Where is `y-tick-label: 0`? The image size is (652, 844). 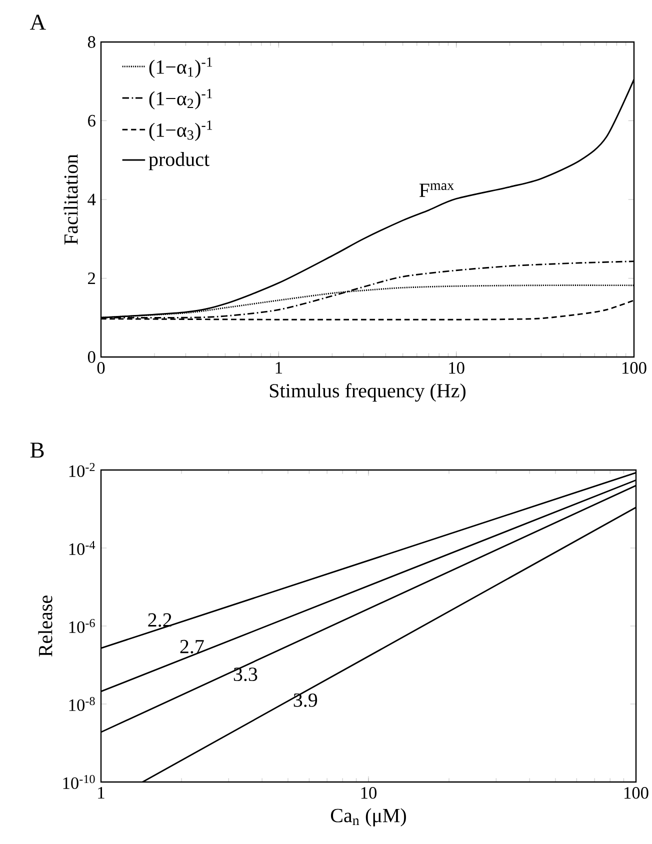 y-tick-label: 0 is located at coordinates (92, 357).